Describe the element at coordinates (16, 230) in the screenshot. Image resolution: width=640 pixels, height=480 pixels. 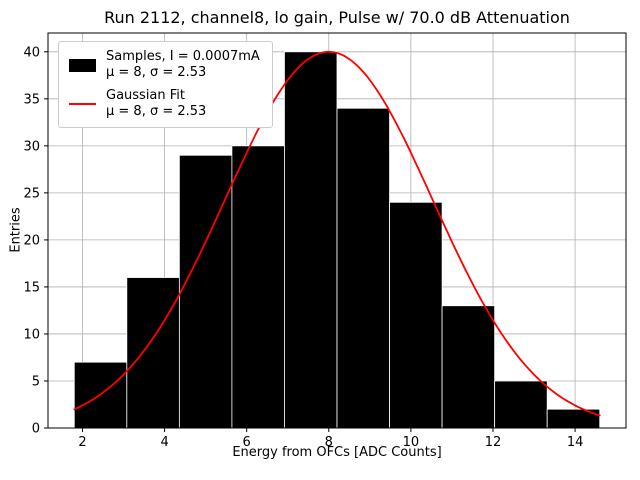
I see `y-axis-label: Entries` at that location.